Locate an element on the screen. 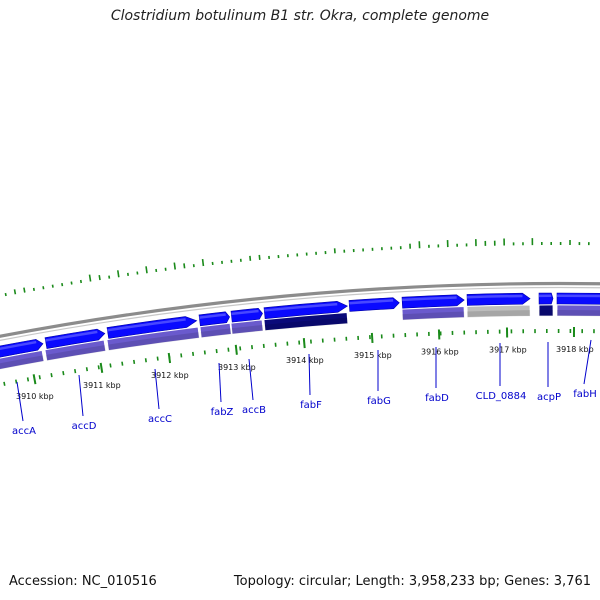  scale-tick-label: 3917 kbp is located at coordinates (508, 349).